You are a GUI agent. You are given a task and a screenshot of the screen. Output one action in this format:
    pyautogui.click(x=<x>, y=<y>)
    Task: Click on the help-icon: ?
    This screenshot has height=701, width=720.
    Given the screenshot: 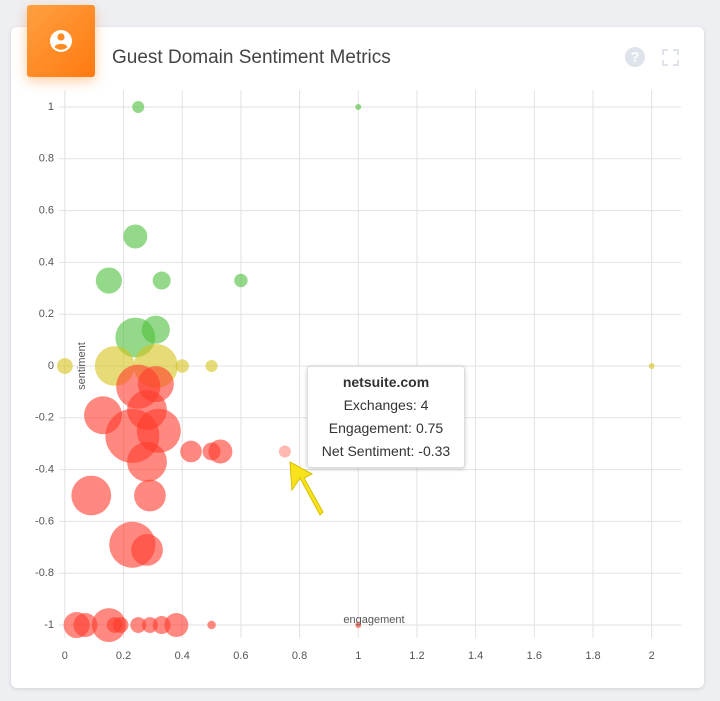 What is the action you would take?
    pyautogui.click(x=635, y=57)
    